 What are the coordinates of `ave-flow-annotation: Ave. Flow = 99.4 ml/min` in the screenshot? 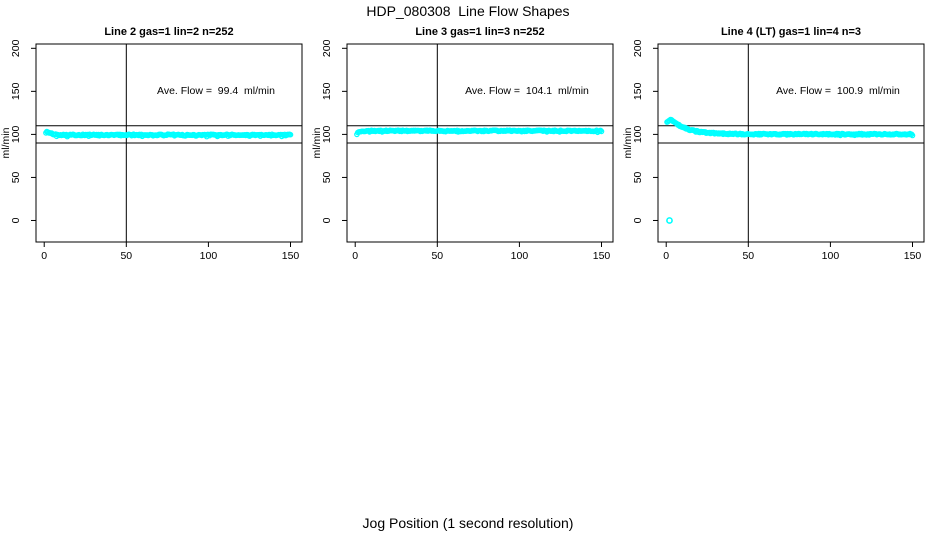 It's located at (216, 91).